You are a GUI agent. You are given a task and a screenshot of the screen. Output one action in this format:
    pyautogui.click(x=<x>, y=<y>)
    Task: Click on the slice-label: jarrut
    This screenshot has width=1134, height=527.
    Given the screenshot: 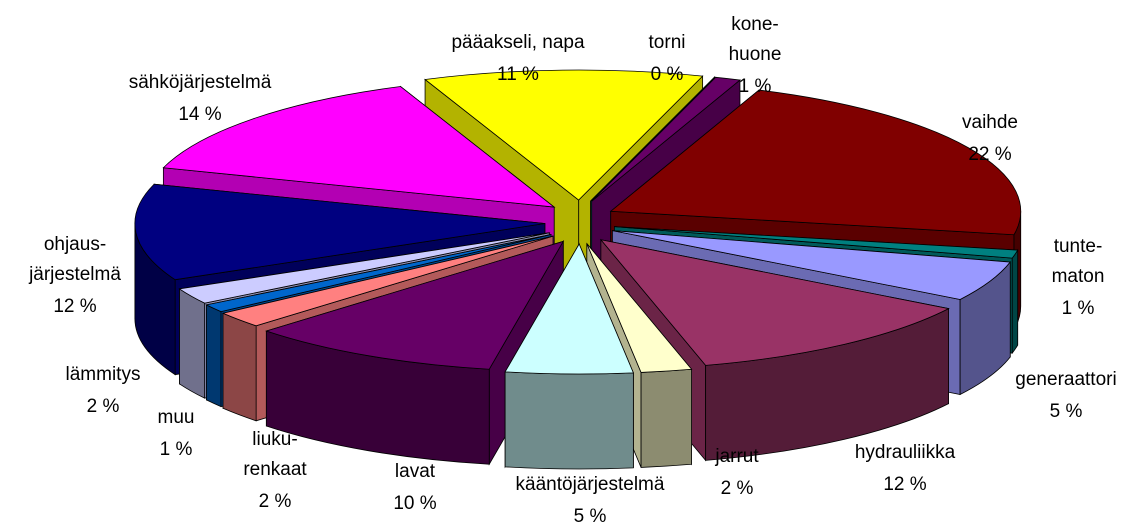 What is the action you would take?
    pyautogui.click(x=736, y=456)
    